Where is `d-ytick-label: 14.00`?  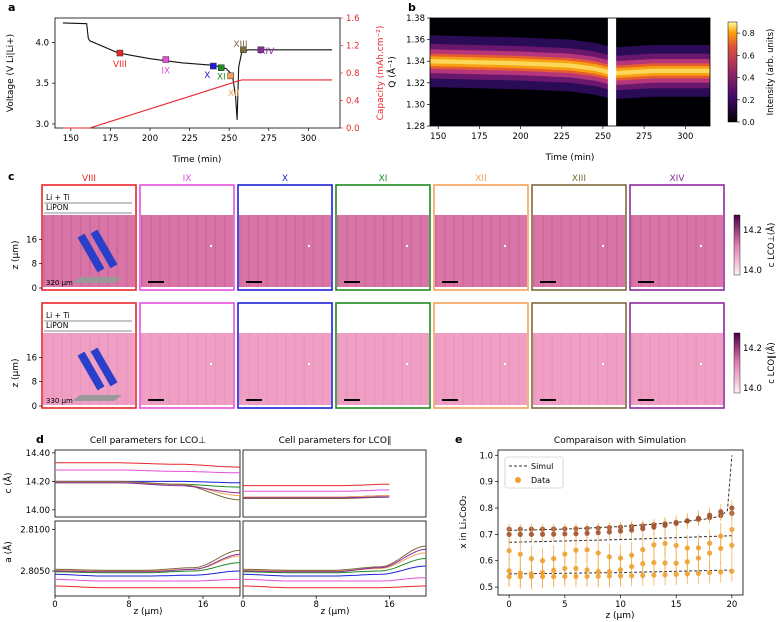 d-ytick-label: 14.00 is located at coordinates (38, 511).